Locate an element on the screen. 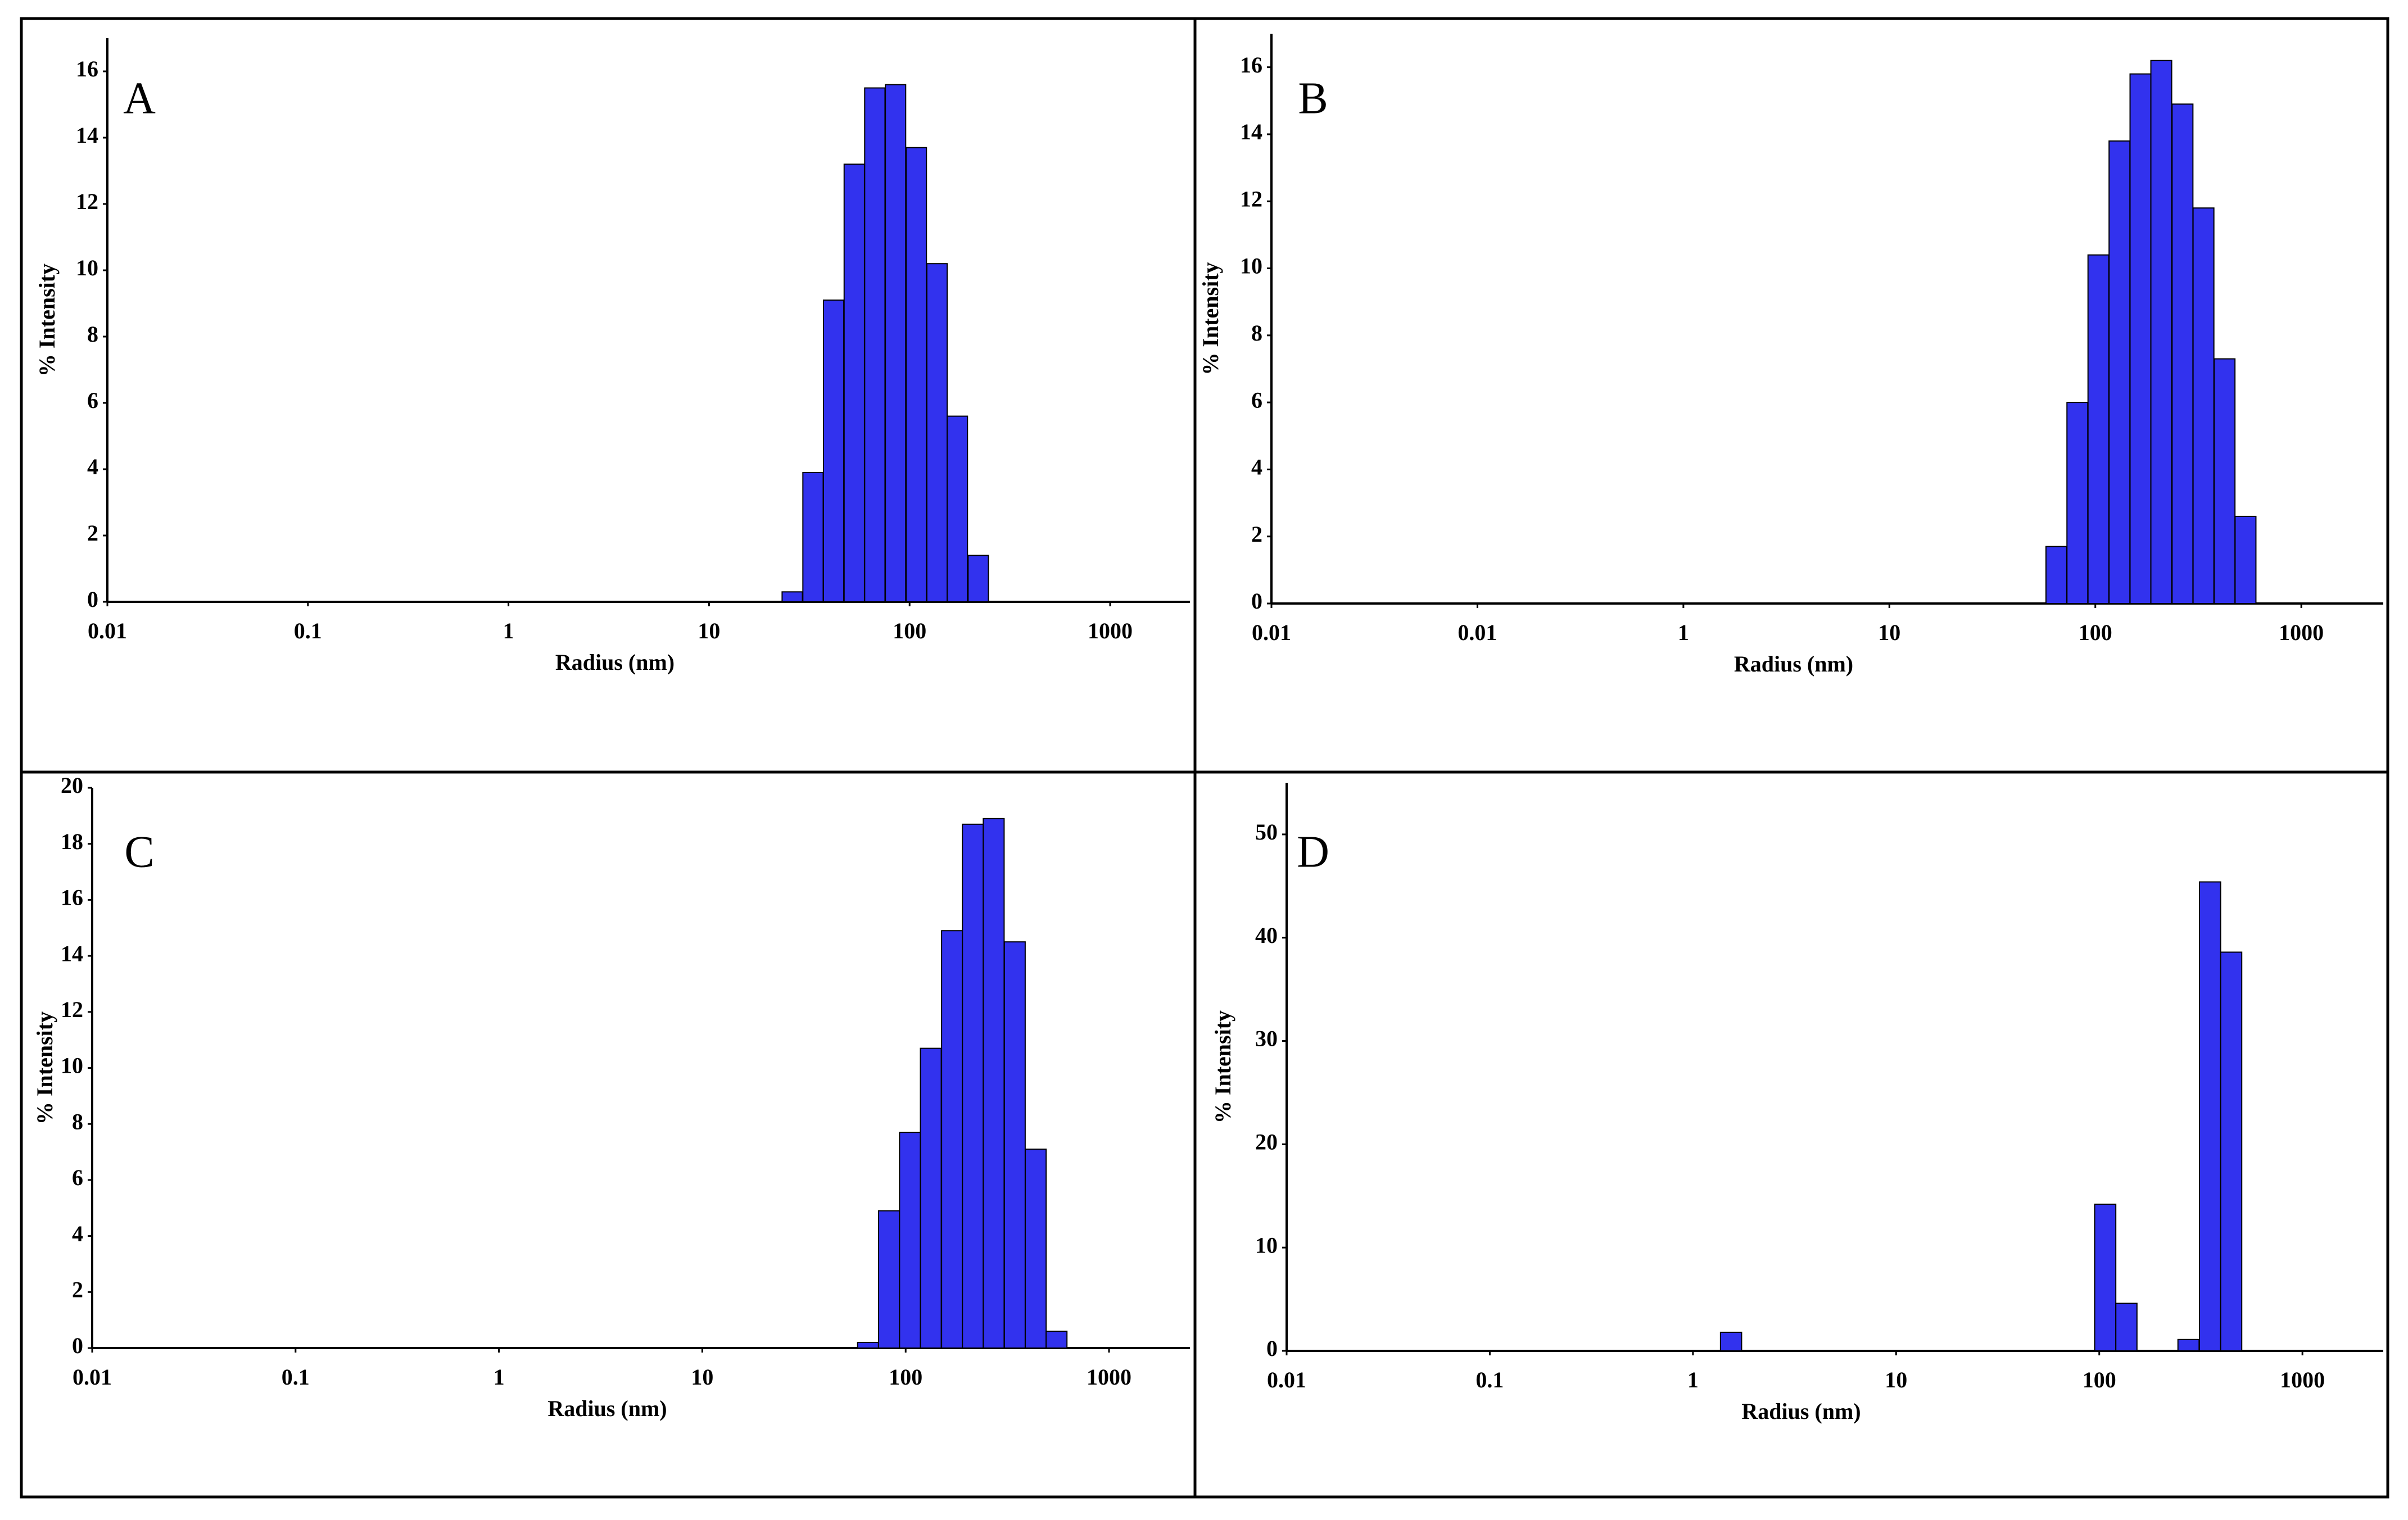  panel-label: A is located at coordinates (139, 98).